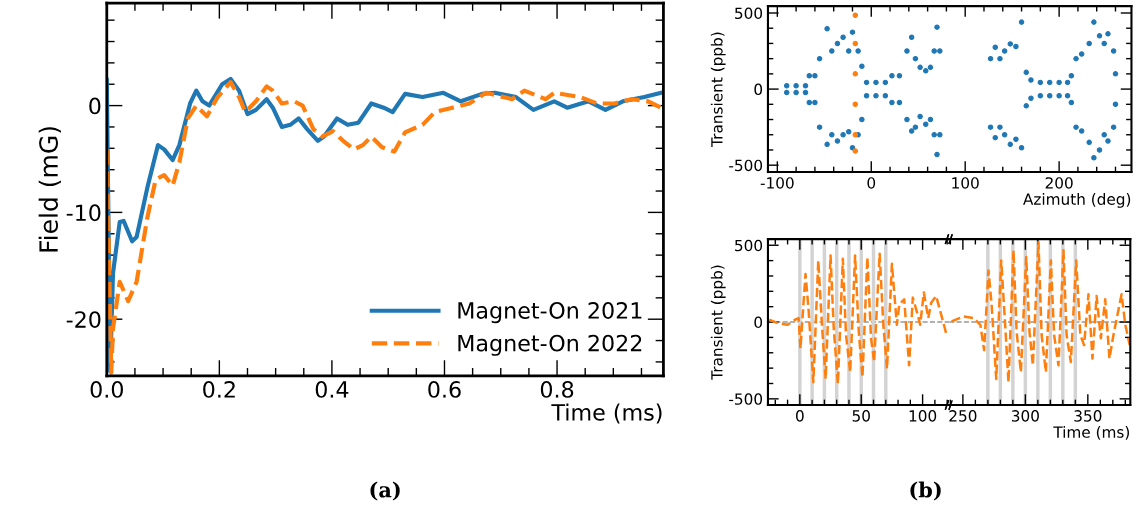 This screenshot has width=1136, height=512. What do you see at coordinates (444, 389) in the screenshot?
I see `x-tick-label: 0.6` at bounding box center [444, 389].